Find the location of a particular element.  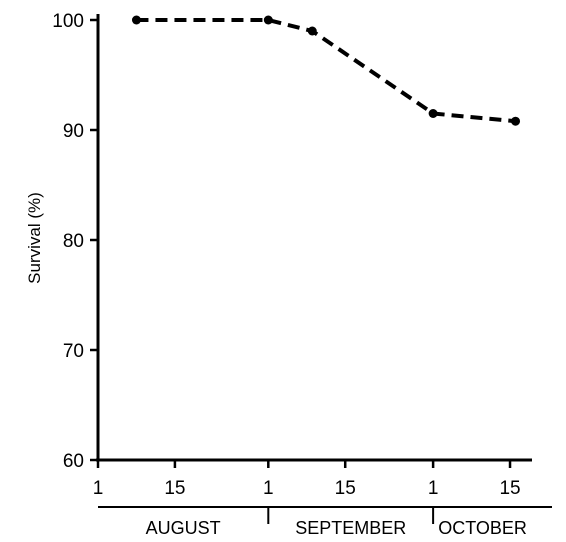

y-tick-label: 90 is located at coordinates (73, 131).